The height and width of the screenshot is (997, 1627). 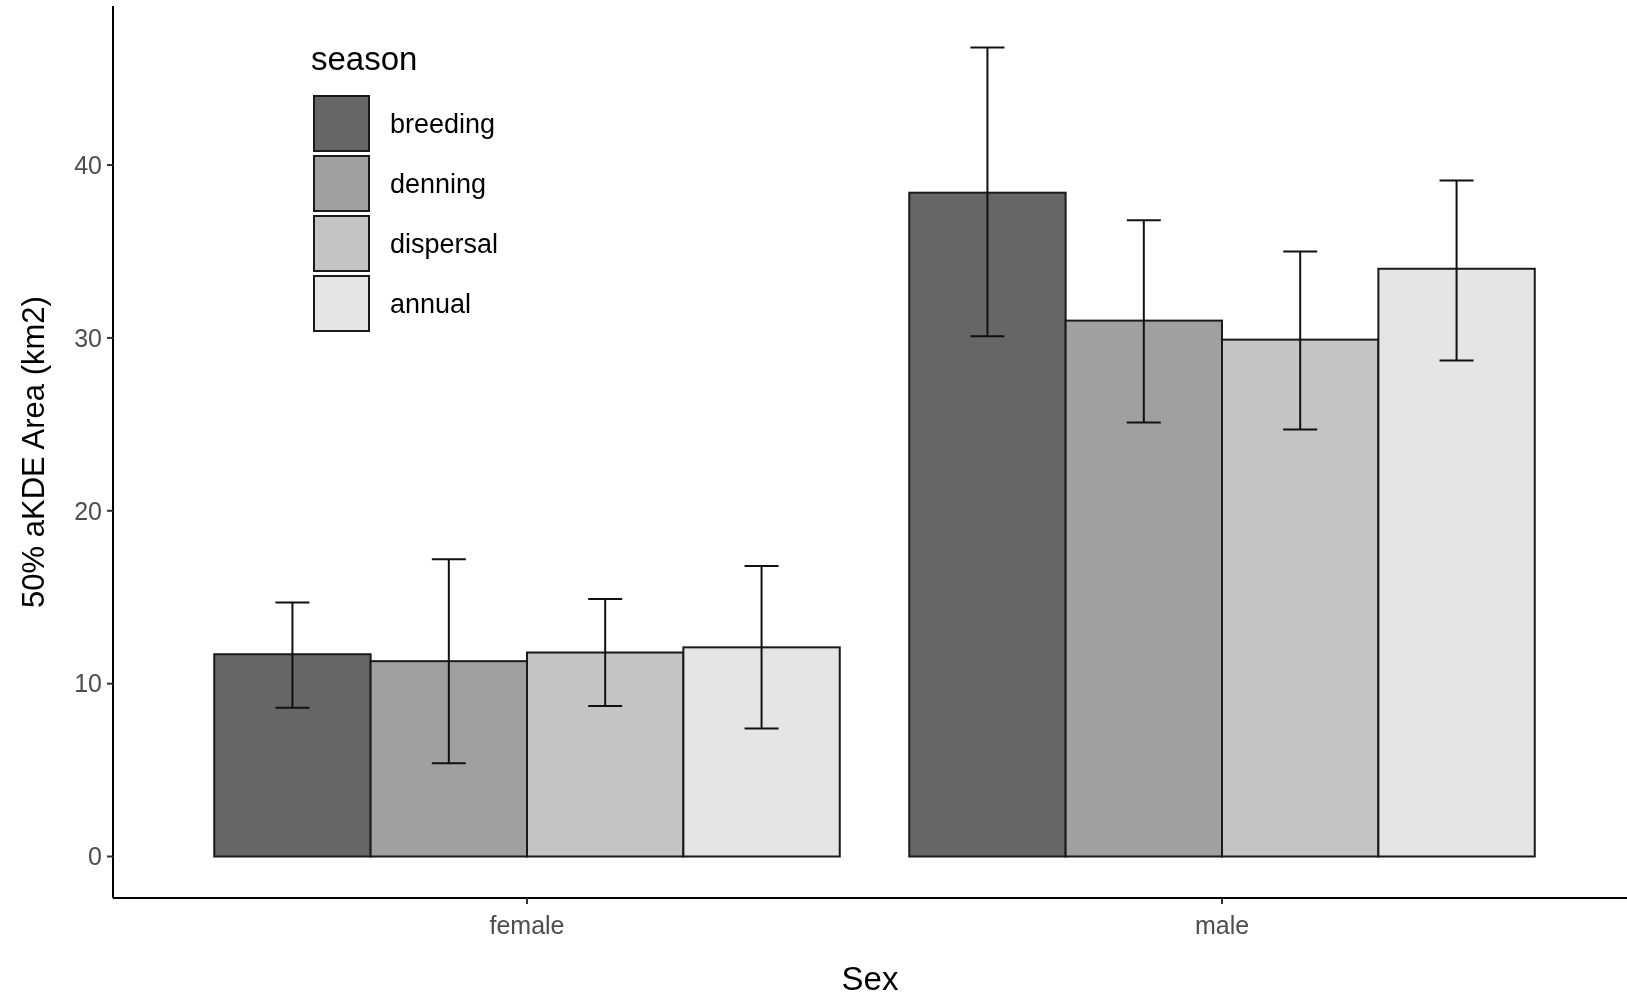 What do you see at coordinates (88, 164) in the screenshot?
I see `y-tick-label: 40` at bounding box center [88, 164].